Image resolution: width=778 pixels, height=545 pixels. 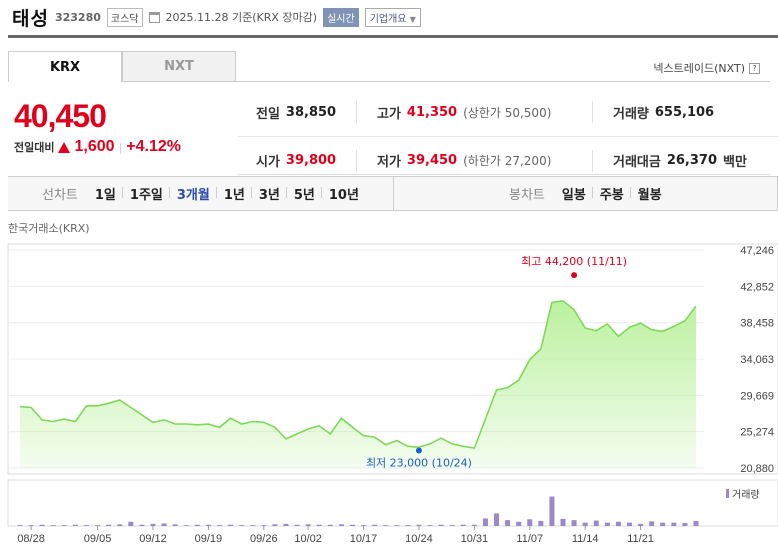 I want to click on trade-value-stat: 거래대금 26,370 백만, so click(x=669, y=160).